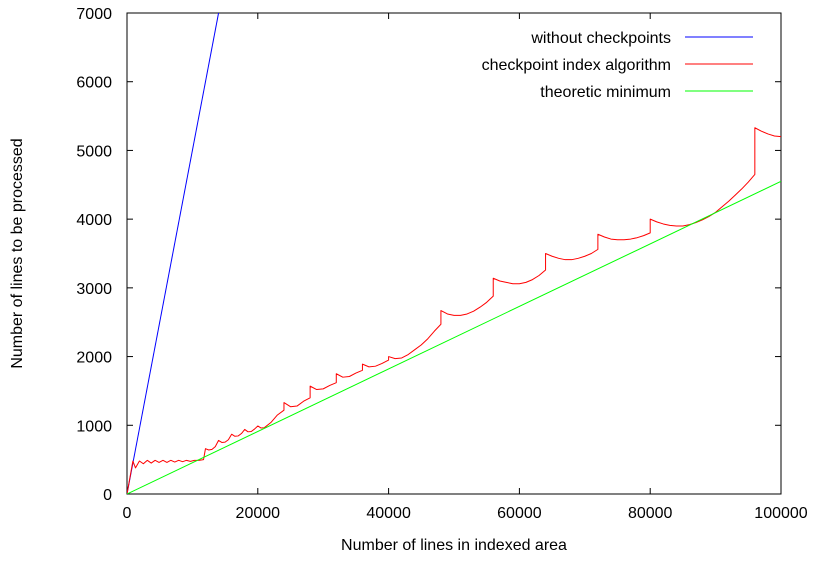 The height and width of the screenshot is (566, 826). Describe the element at coordinates (94, 83) in the screenshot. I see `y-tick-label: 6000` at that location.